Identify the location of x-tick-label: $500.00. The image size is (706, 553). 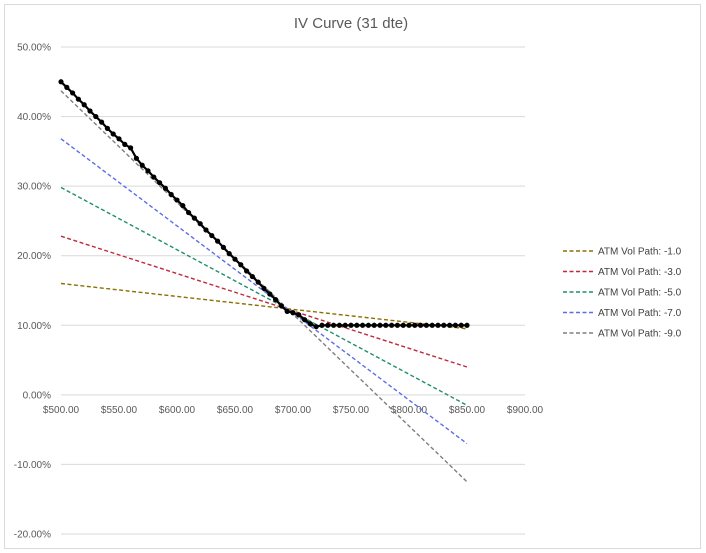
(61, 410).